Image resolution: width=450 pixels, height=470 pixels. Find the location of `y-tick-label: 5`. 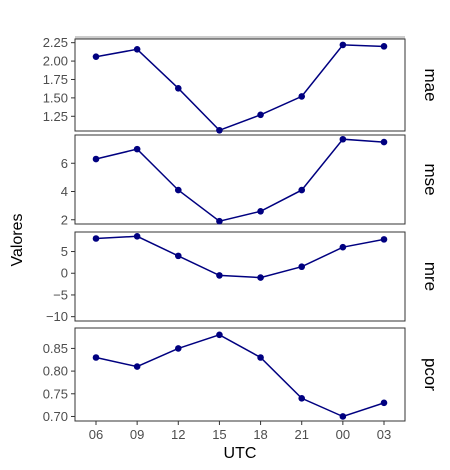

y-tick-label: 5 is located at coordinates (64, 251).